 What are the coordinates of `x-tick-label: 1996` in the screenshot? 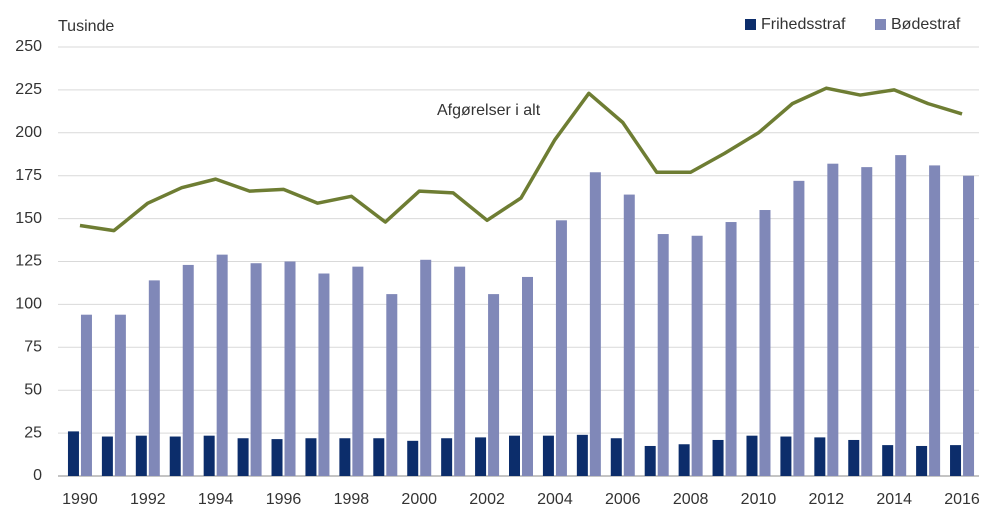 It's located at (284, 499).